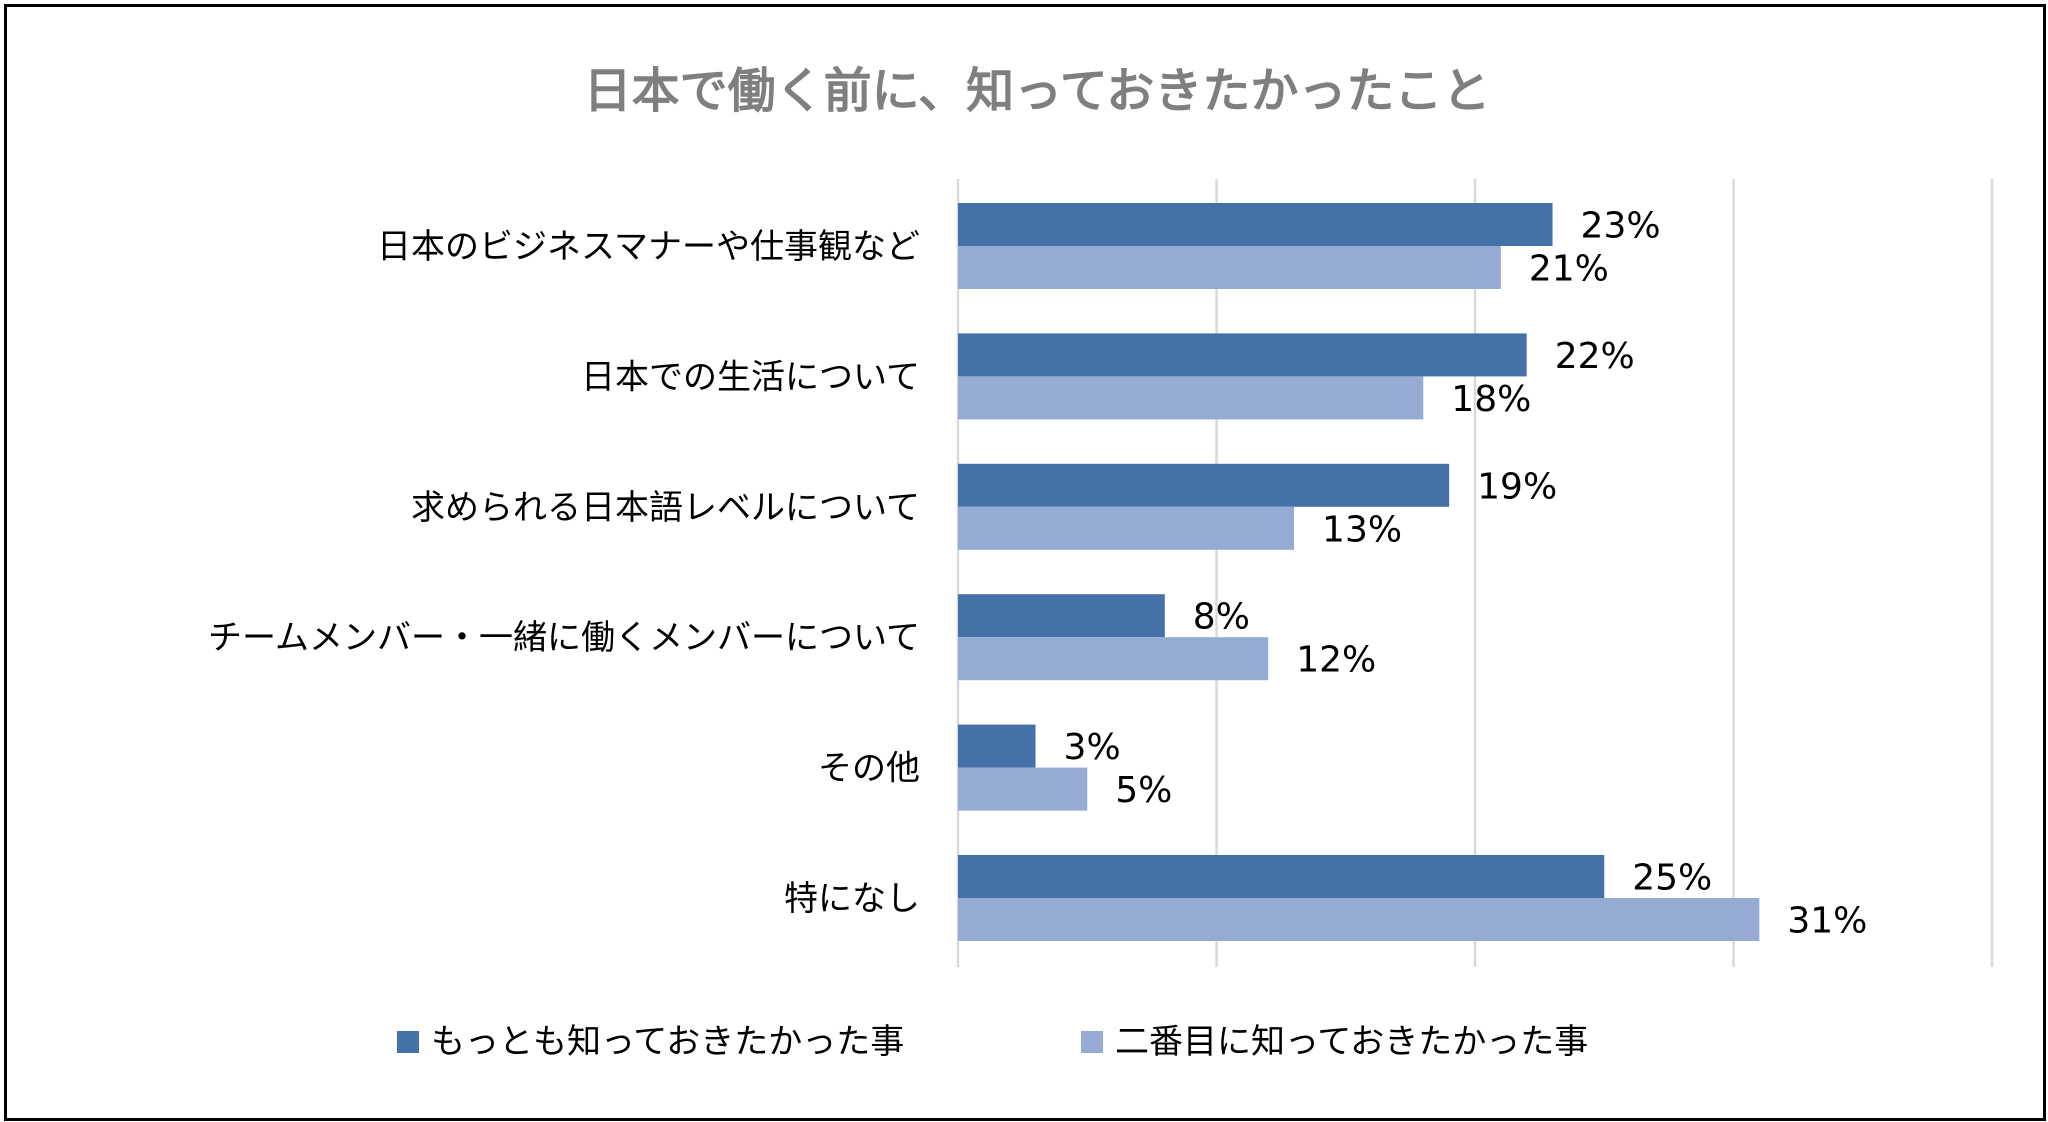 The image size is (2048, 1122). I want to click on category-label: チームメンバー・一緒に働くメンバーについて, so click(564, 638).